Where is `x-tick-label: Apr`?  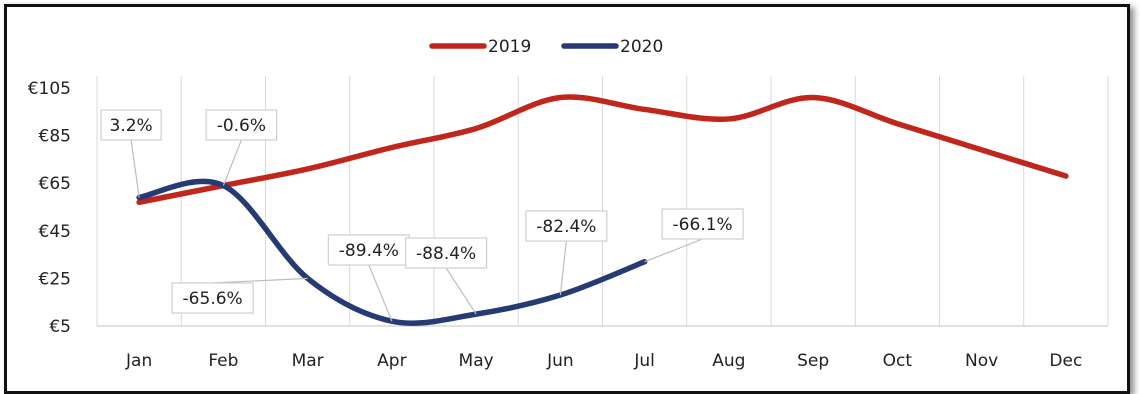 x-tick-label: Apr is located at coordinates (391, 361).